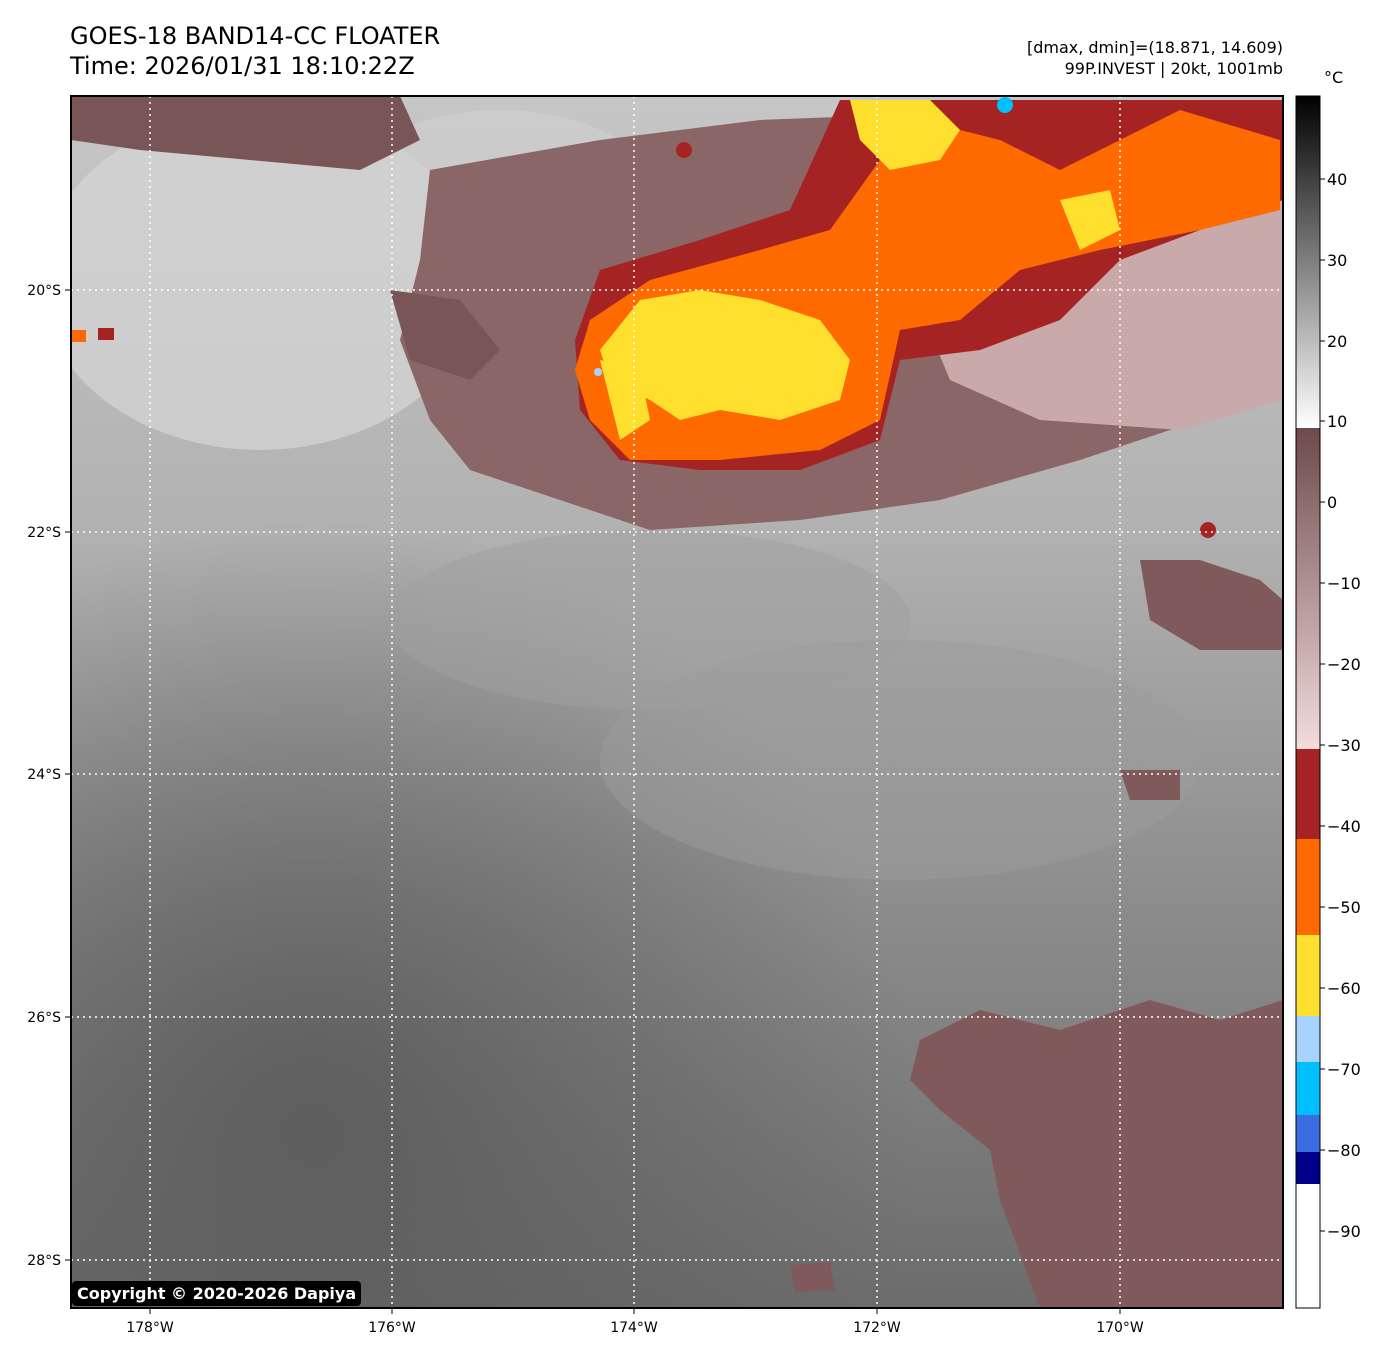  What do you see at coordinates (242, 66) in the screenshot?
I see `image-timestamp: Time: 2026/01/31 18:10:22Z` at bounding box center [242, 66].